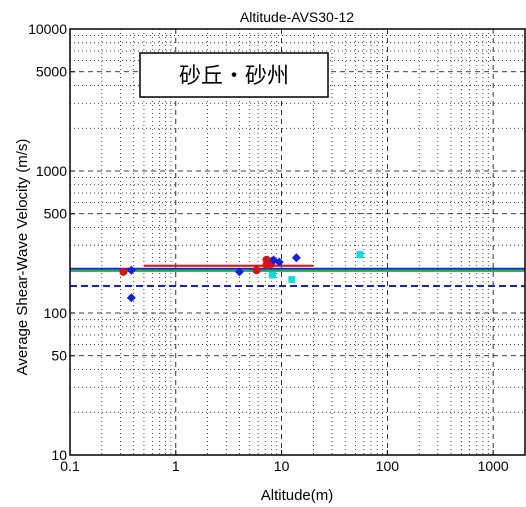  What do you see at coordinates (59, 356) in the screenshot?
I see `y-tick-label: 50` at bounding box center [59, 356].